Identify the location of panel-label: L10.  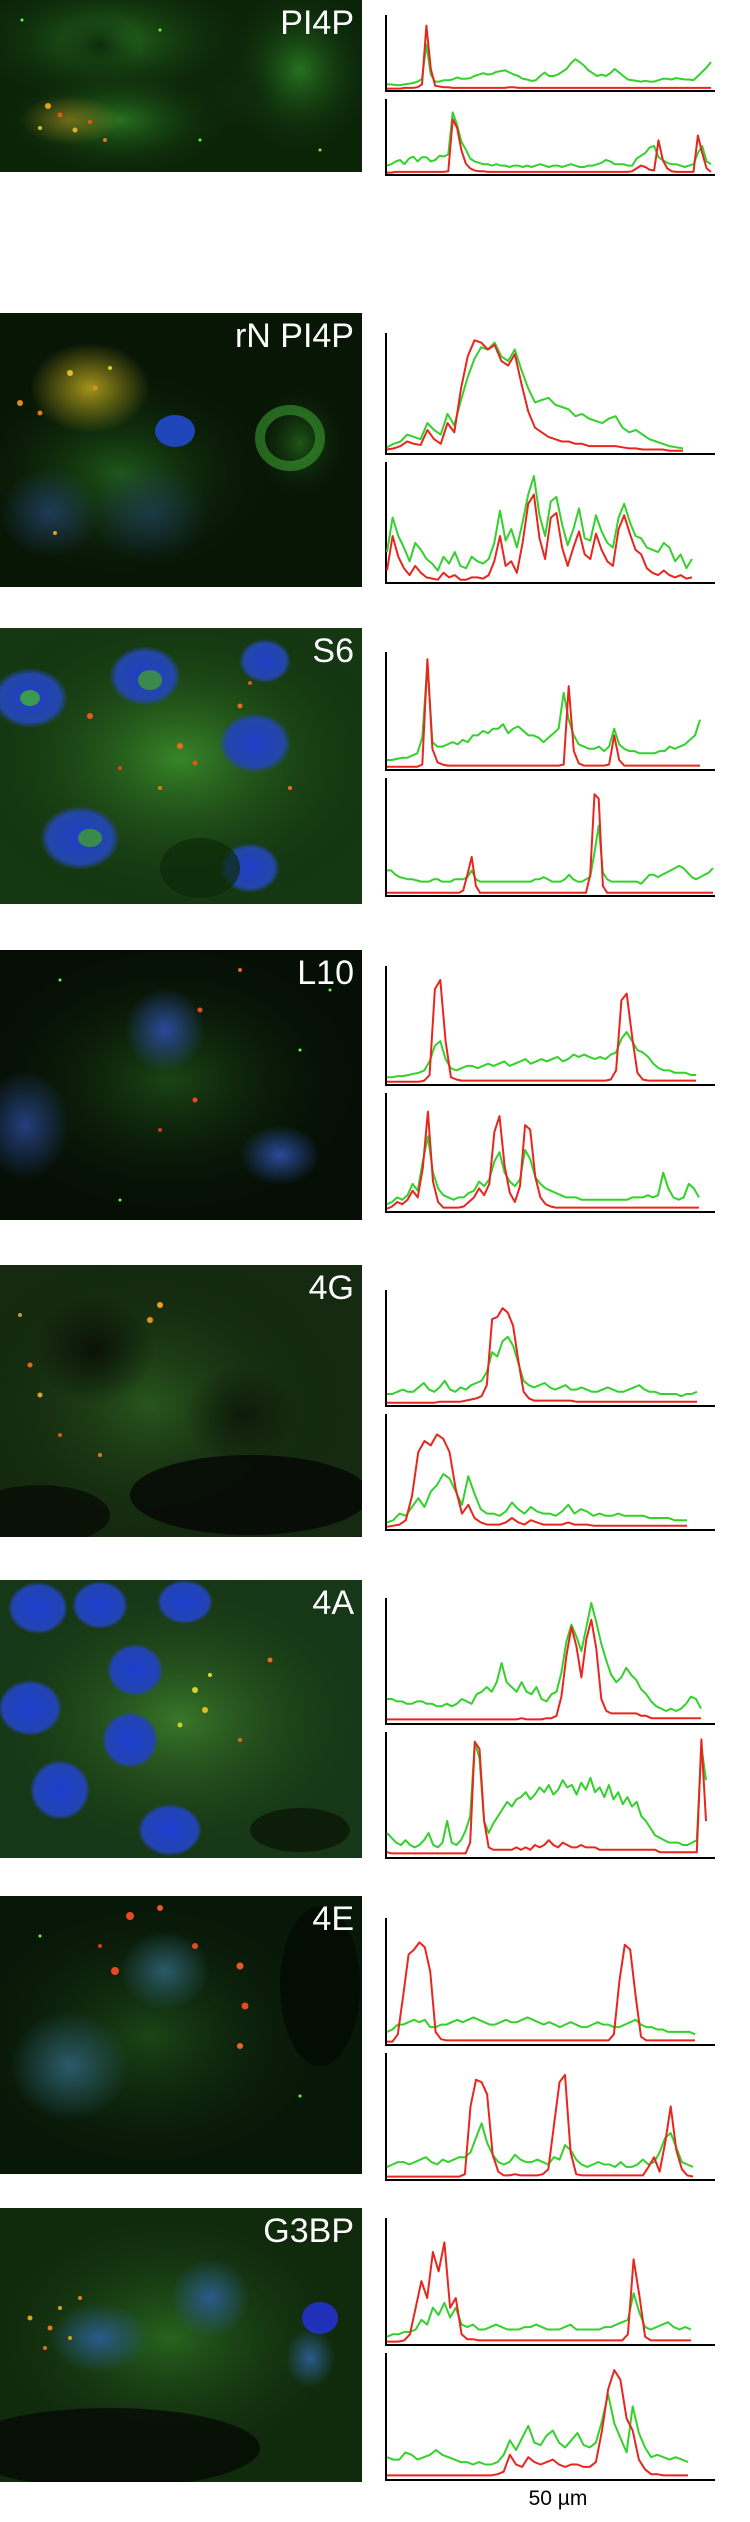
(325, 973).